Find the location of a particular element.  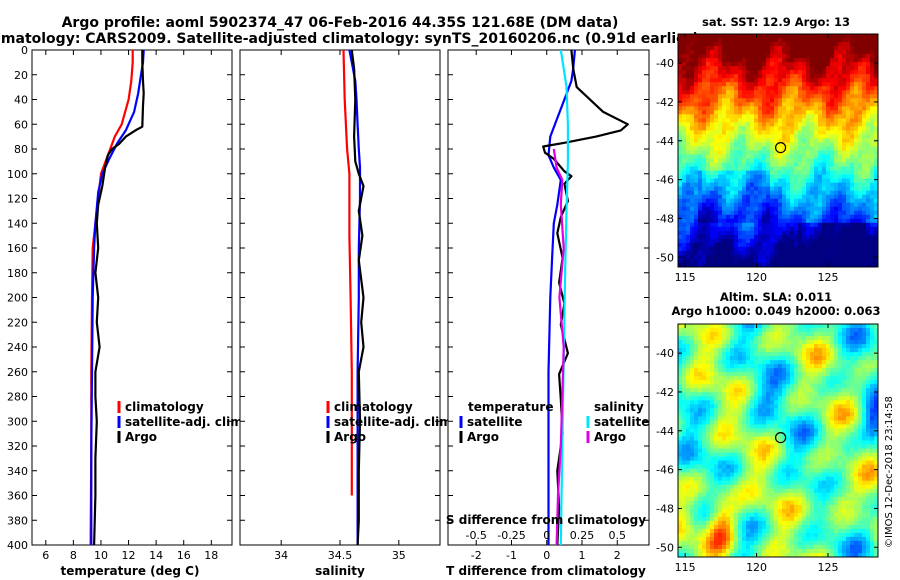

y-tick-label: 100 is located at coordinates (17, 174).